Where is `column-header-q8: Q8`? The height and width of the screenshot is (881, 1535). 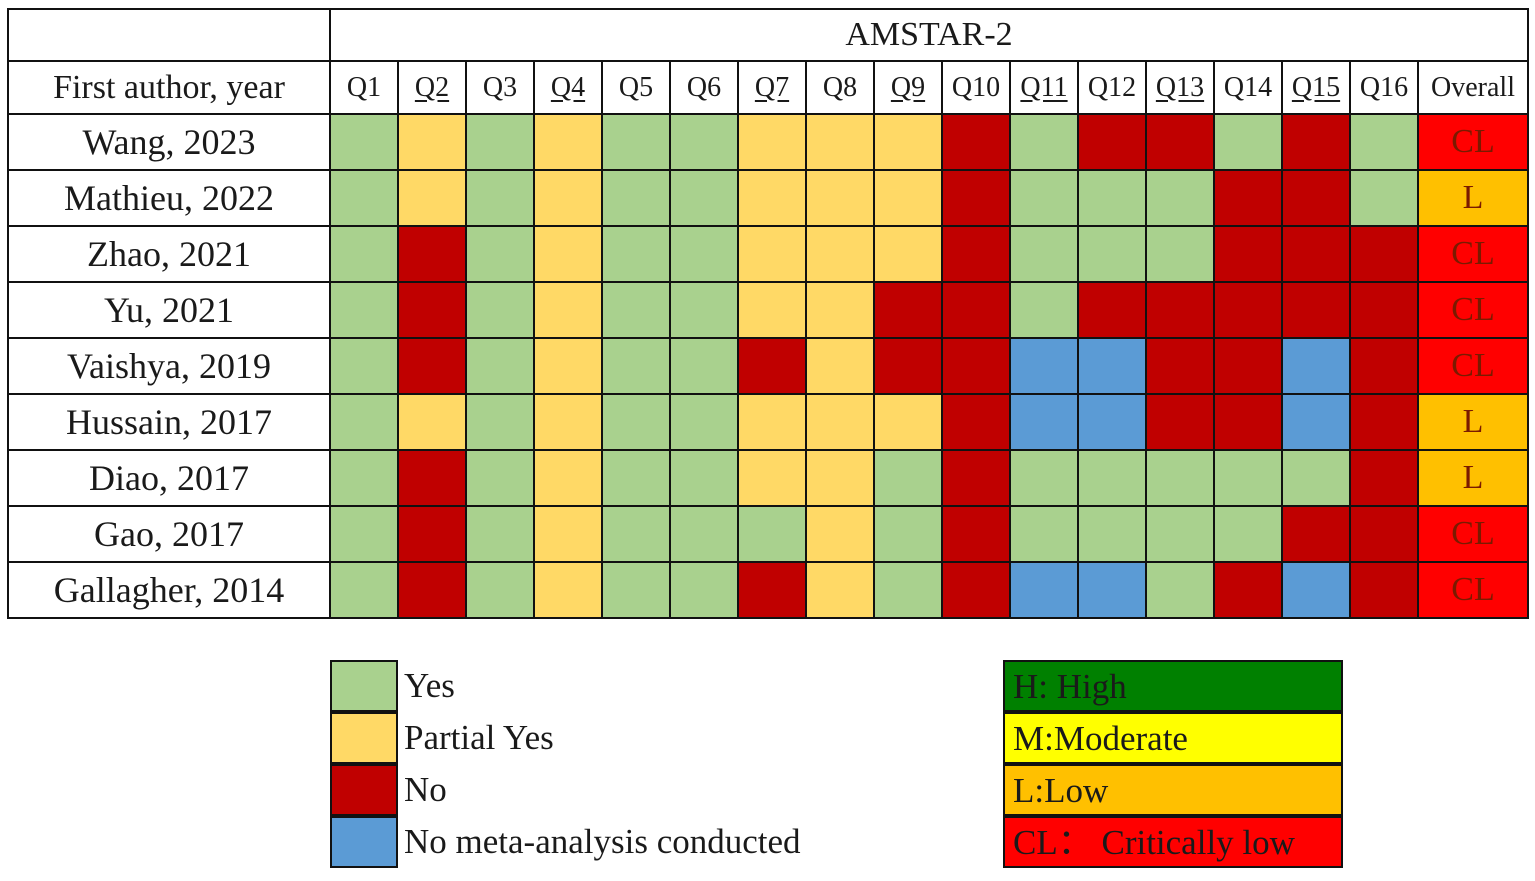
column-header-q8: Q8 is located at coordinates (840, 87).